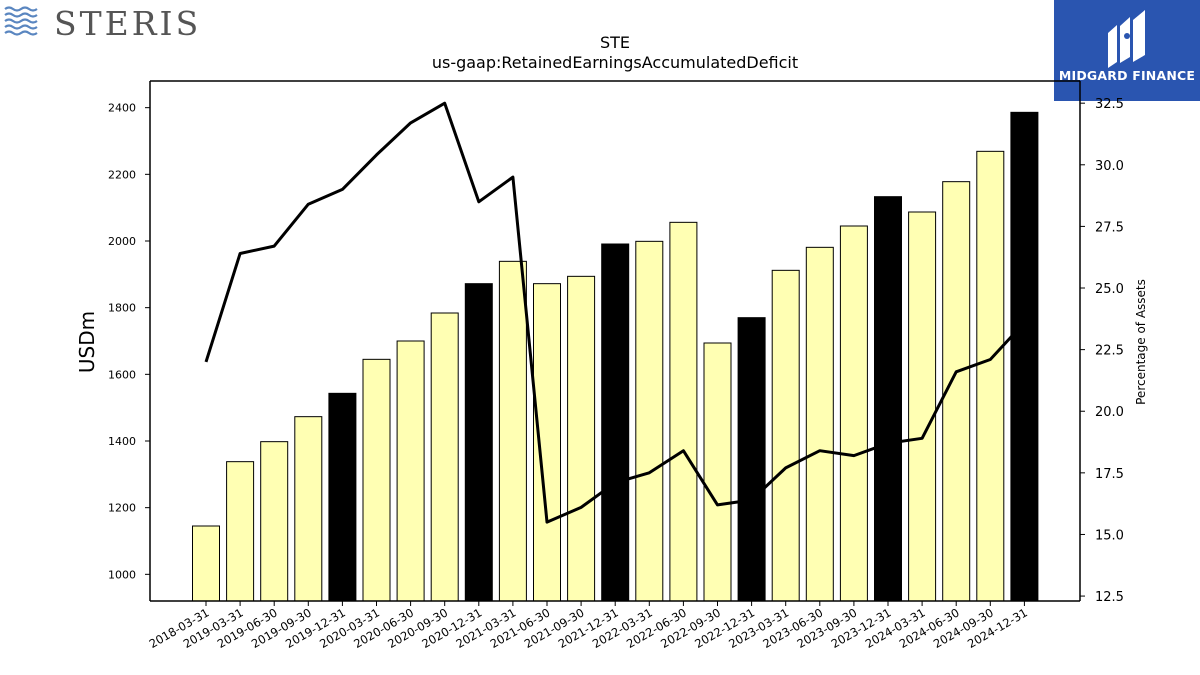  What do you see at coordinates (1127, 75) in the screenshot?
I see `midgard-logo-text: MIDGARD FINANCE` at bounding box center [1127, 75].